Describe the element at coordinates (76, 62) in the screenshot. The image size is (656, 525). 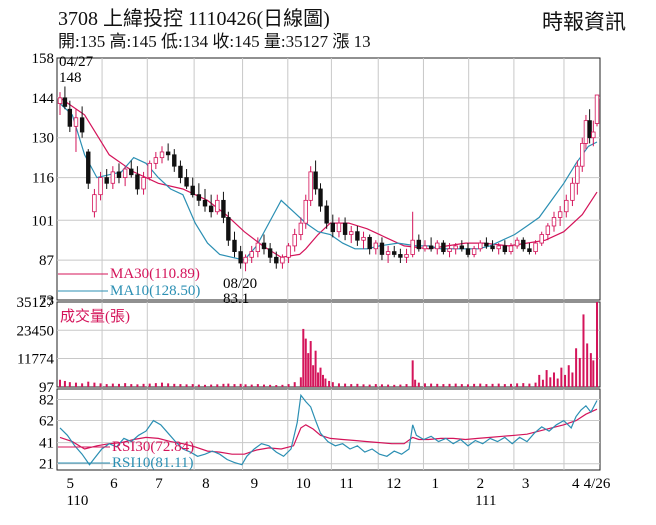
I see `high-date-annotation: 04/27` at that location.